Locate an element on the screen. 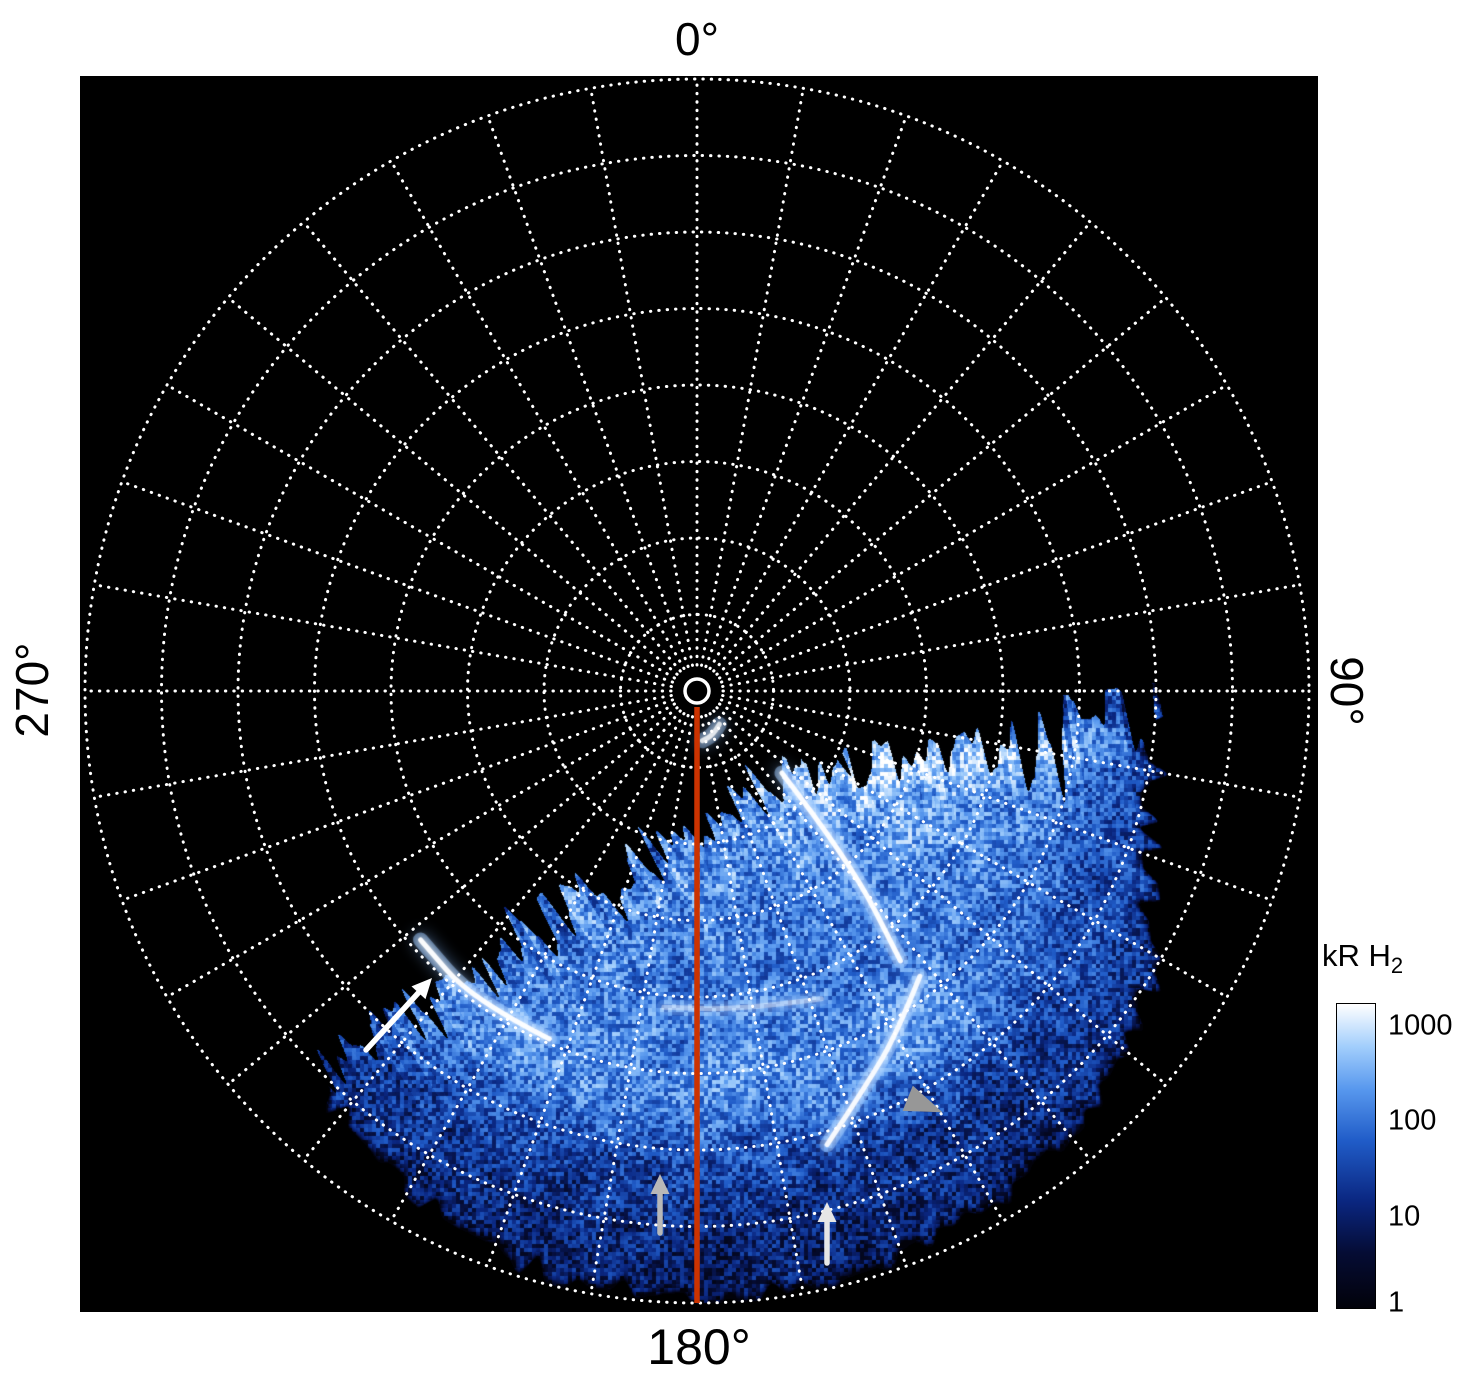  colorbar-gradient is located at coordinates (1356, 1156).